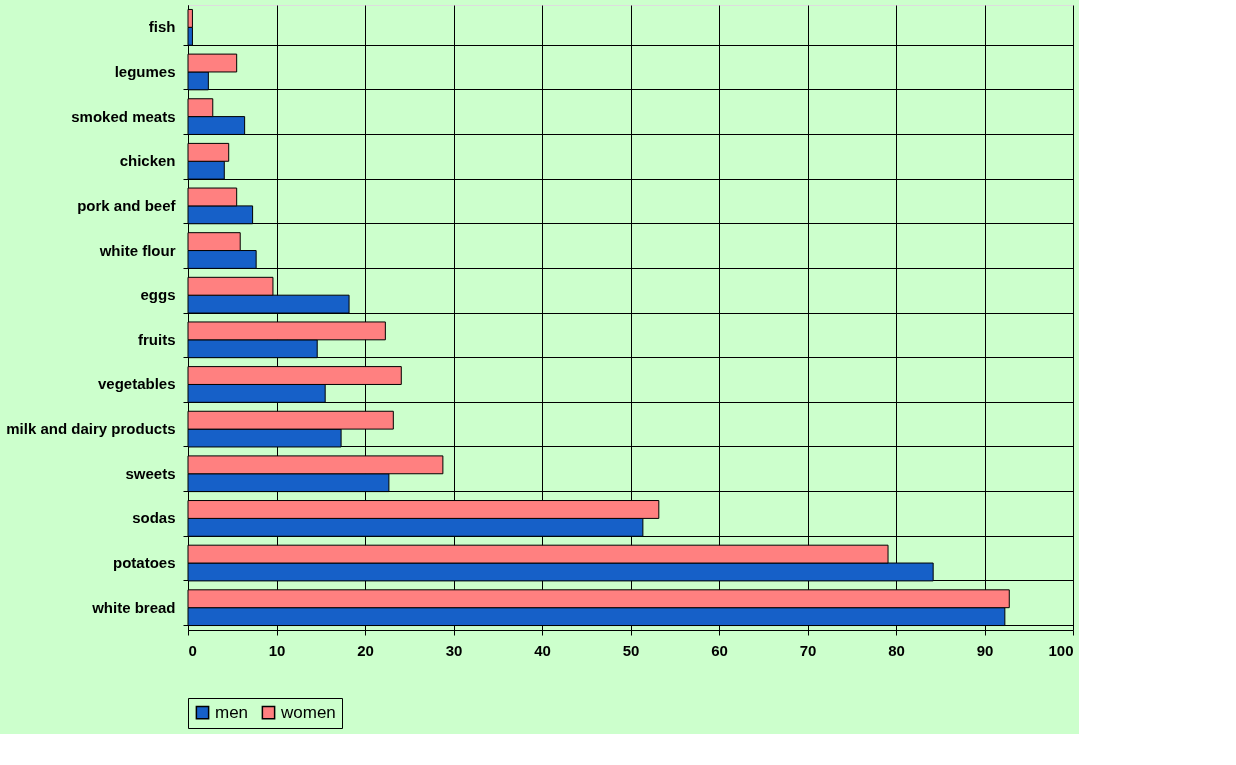 Image resolution: width=1236 pixels, height=765 pixels. I want to click on y-tick-label: eggs, so click(158, 295).